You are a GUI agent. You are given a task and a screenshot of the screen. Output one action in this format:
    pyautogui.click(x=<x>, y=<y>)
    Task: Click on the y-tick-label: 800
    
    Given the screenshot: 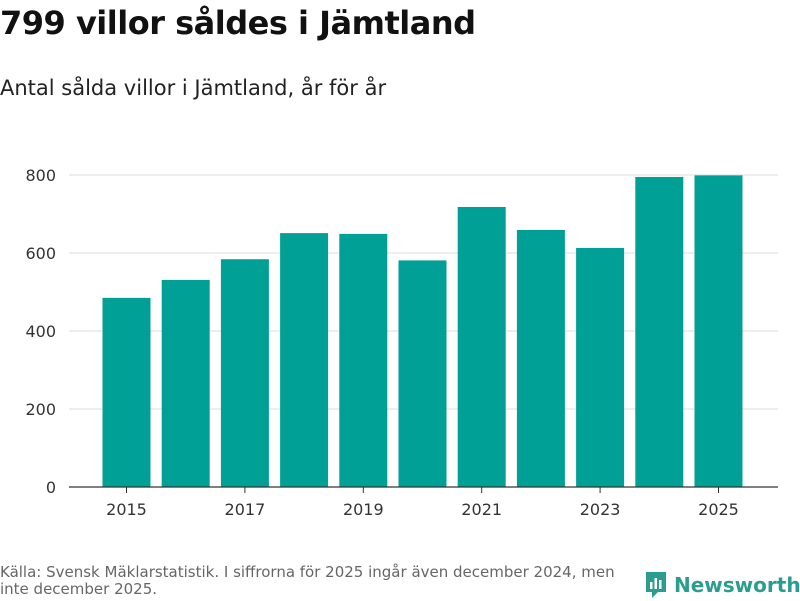 What is the action you would take?
    pyautogui.click(x=40, y=175)
    